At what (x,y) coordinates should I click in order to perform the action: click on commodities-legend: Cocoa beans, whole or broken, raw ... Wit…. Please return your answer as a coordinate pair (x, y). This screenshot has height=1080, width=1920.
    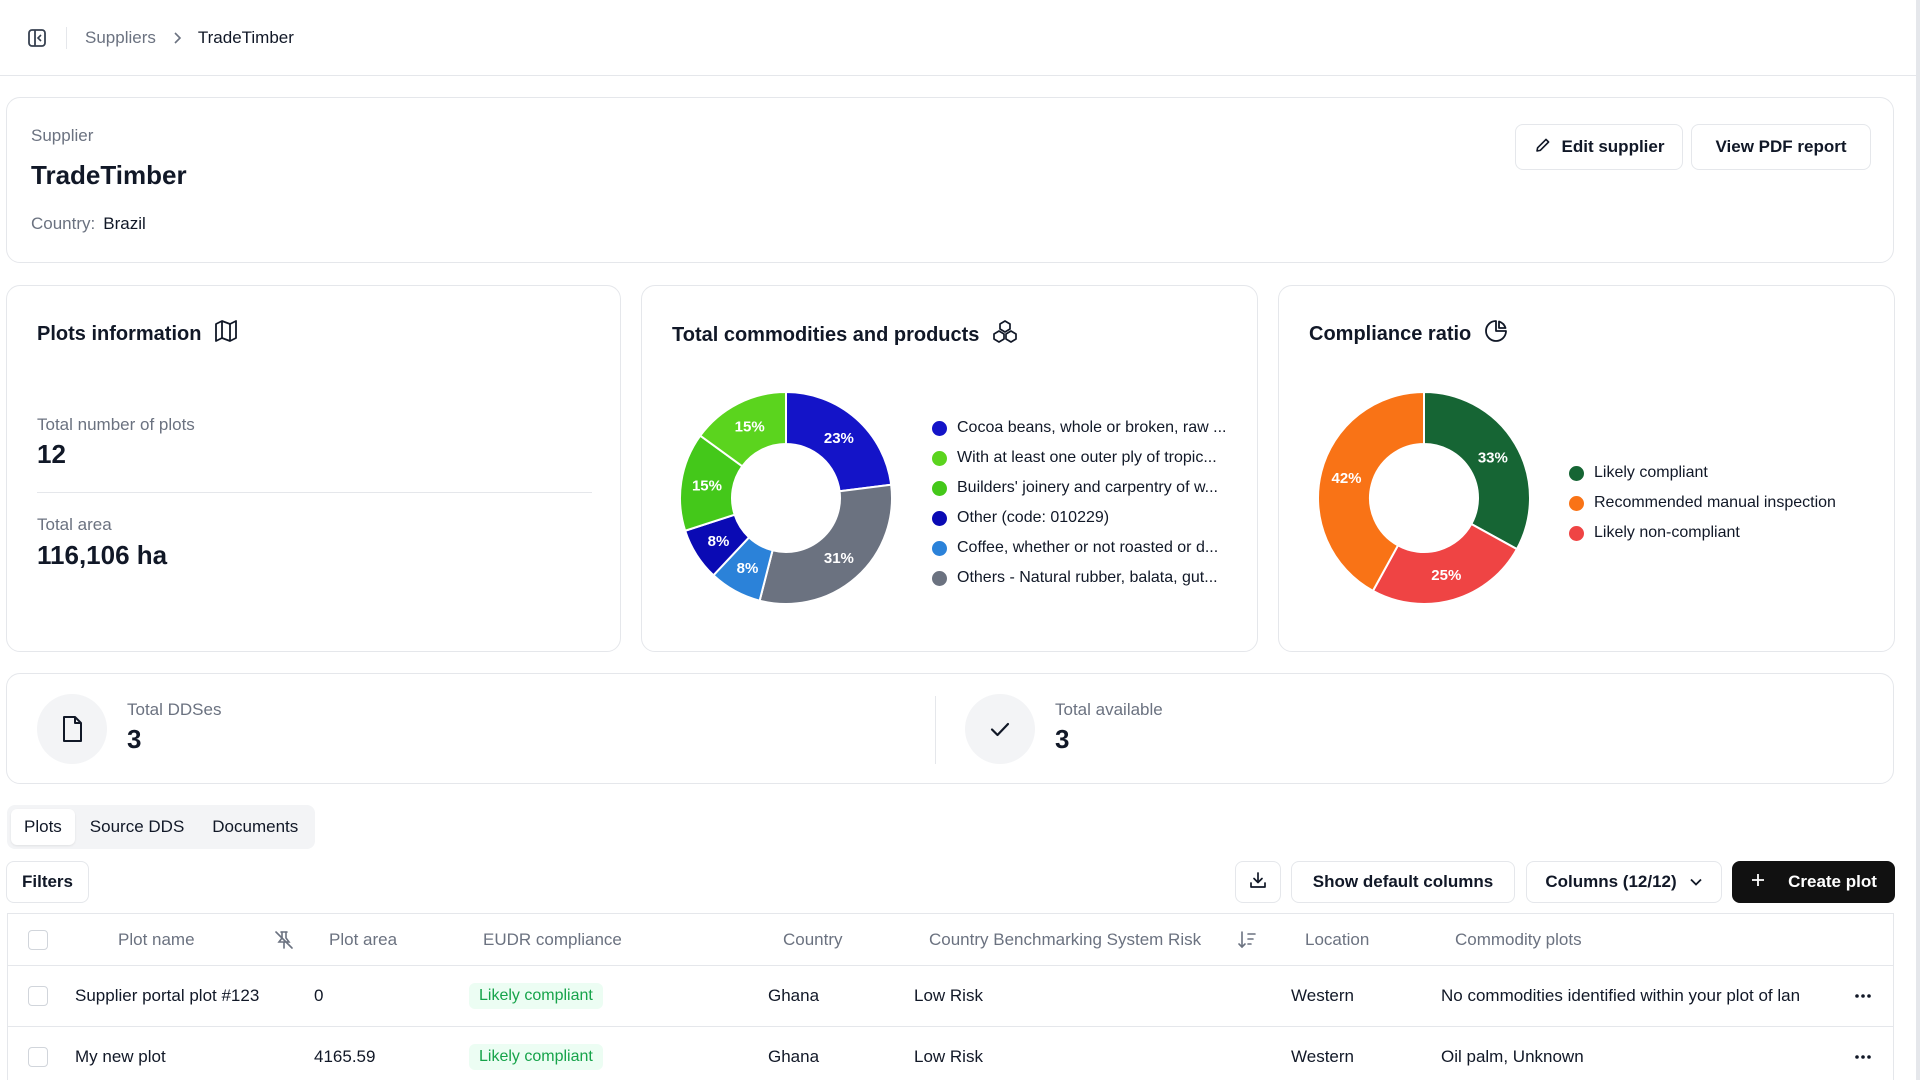
    Looking at the image, I should click on (1079, 503).